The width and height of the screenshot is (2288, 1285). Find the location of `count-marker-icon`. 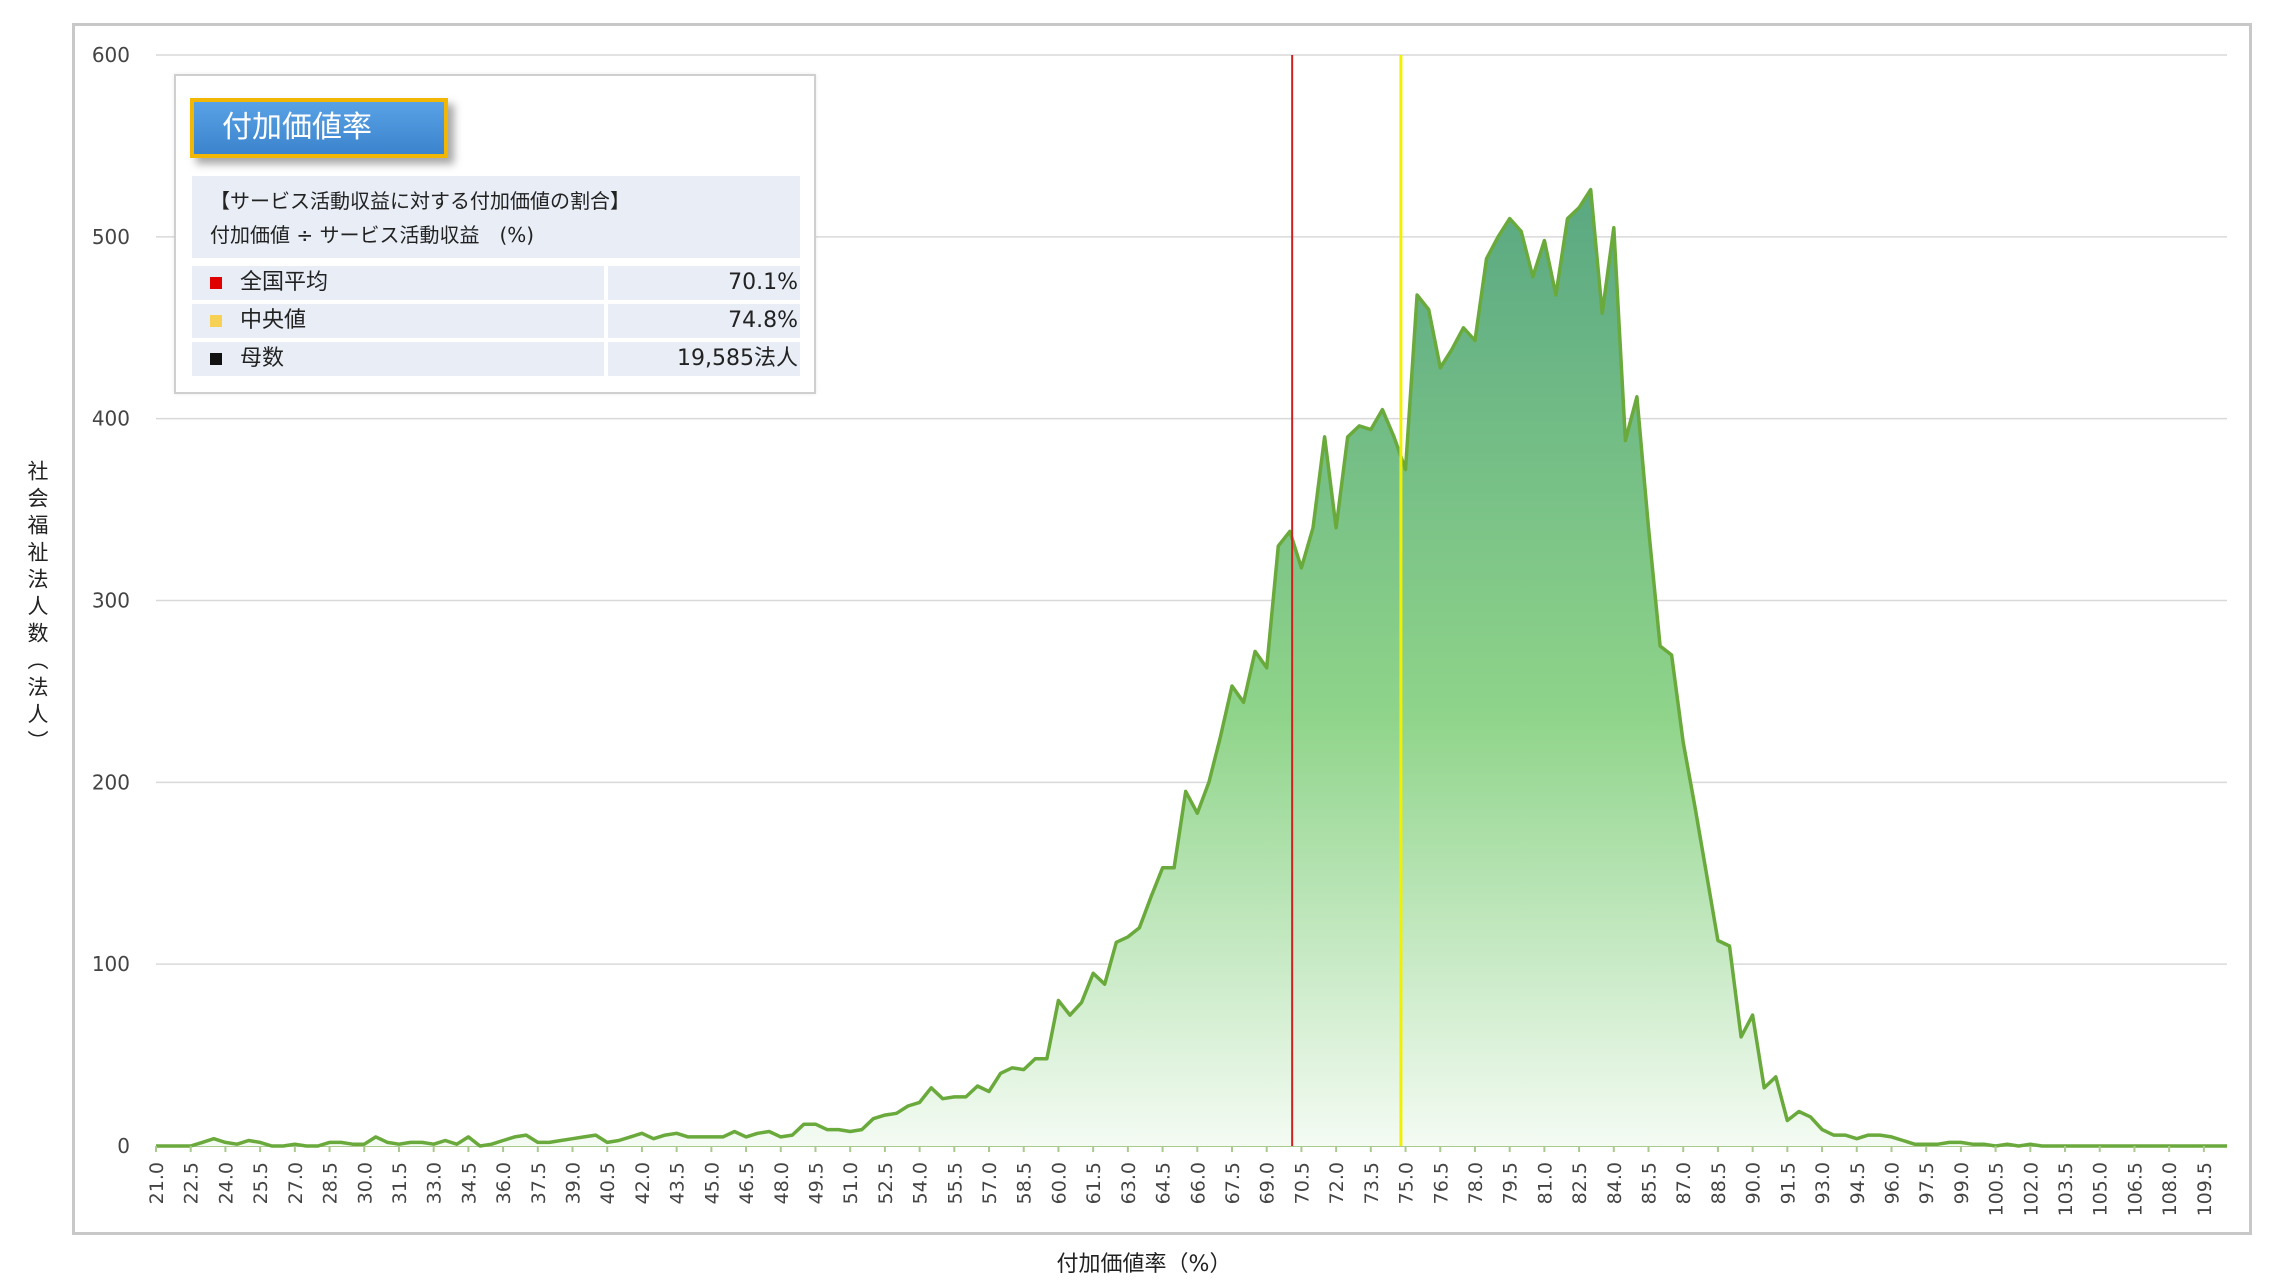

count-marker-icon is located at coordinates (216, 359).